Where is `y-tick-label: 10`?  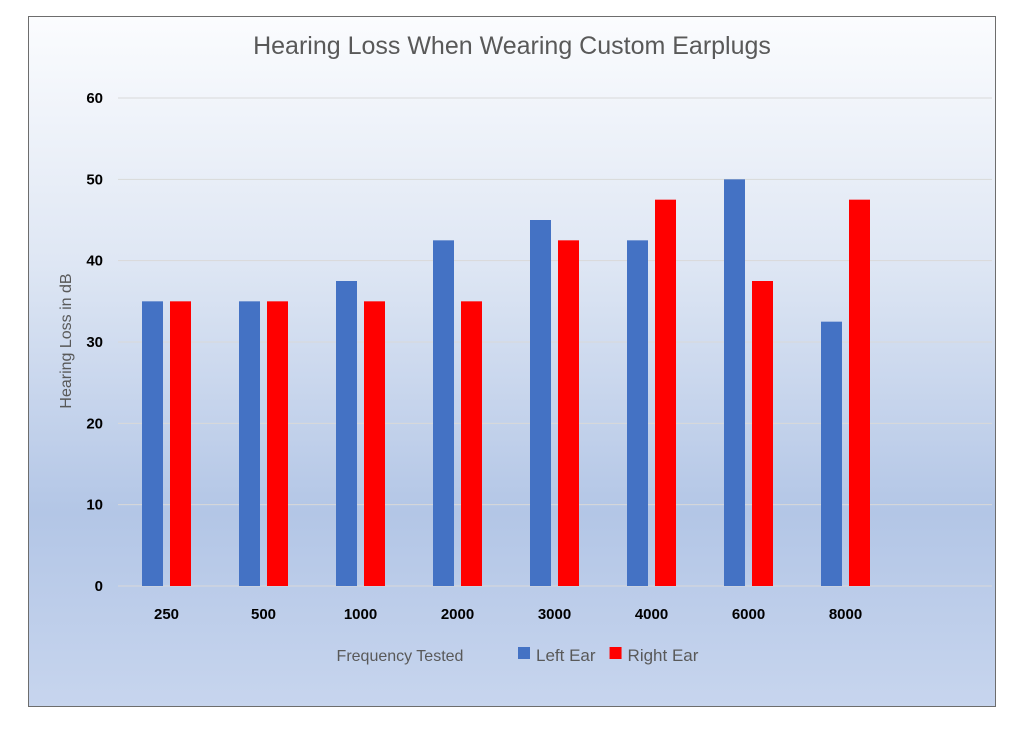 y-tick-label: 10 is located at coordinates (94, 505).